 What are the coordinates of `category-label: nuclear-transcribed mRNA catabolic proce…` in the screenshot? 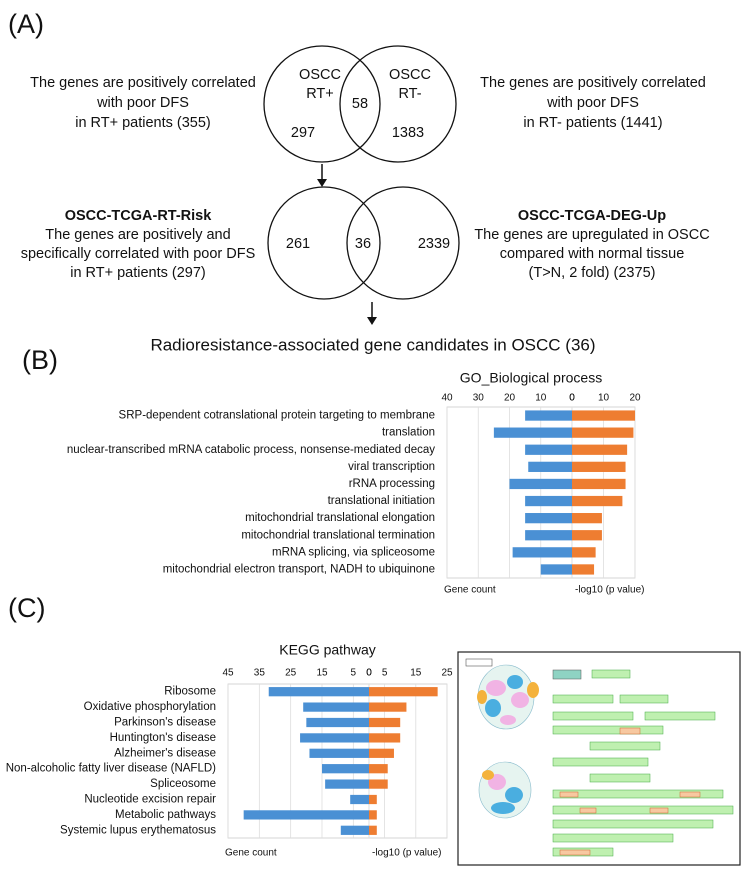 It's located at (251, 450).